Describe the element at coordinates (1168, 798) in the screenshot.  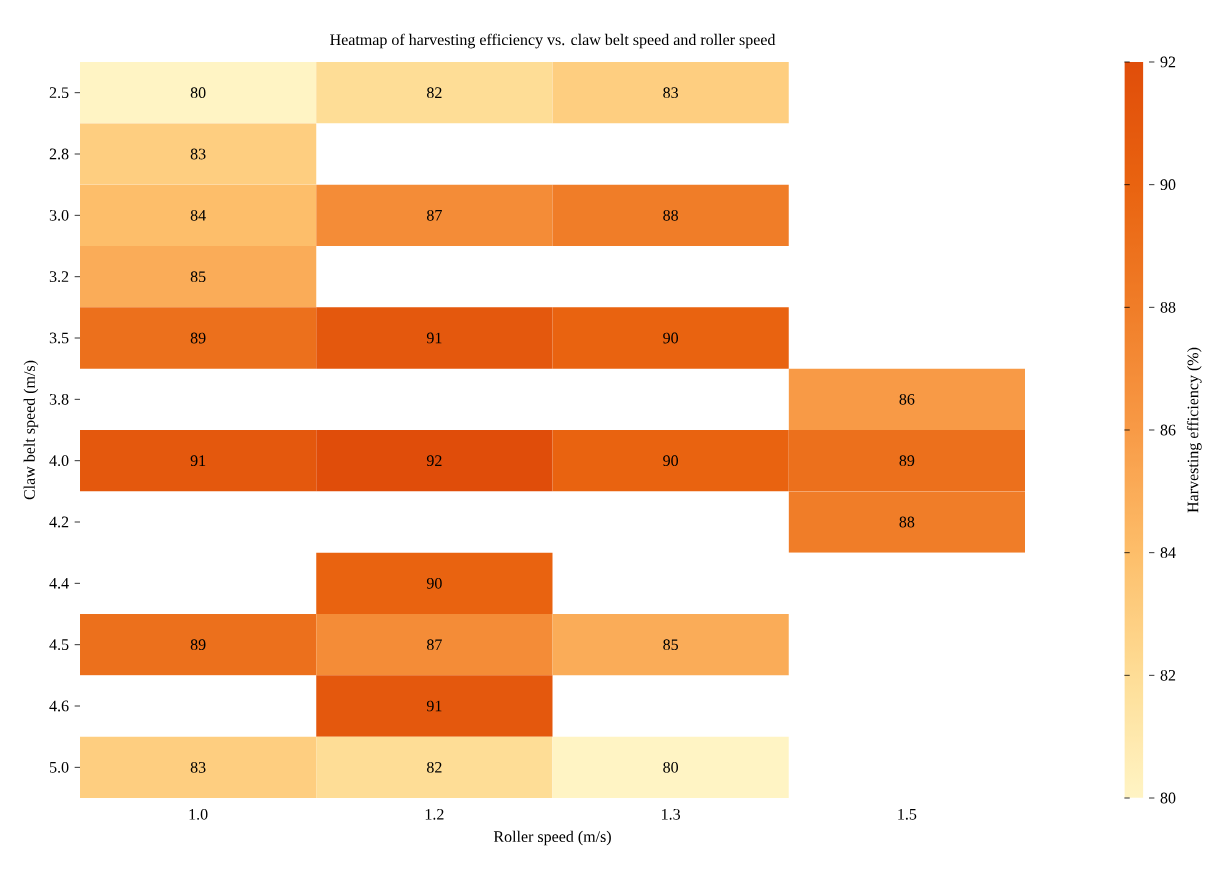
I see `color-bar-label: 80` at that location.